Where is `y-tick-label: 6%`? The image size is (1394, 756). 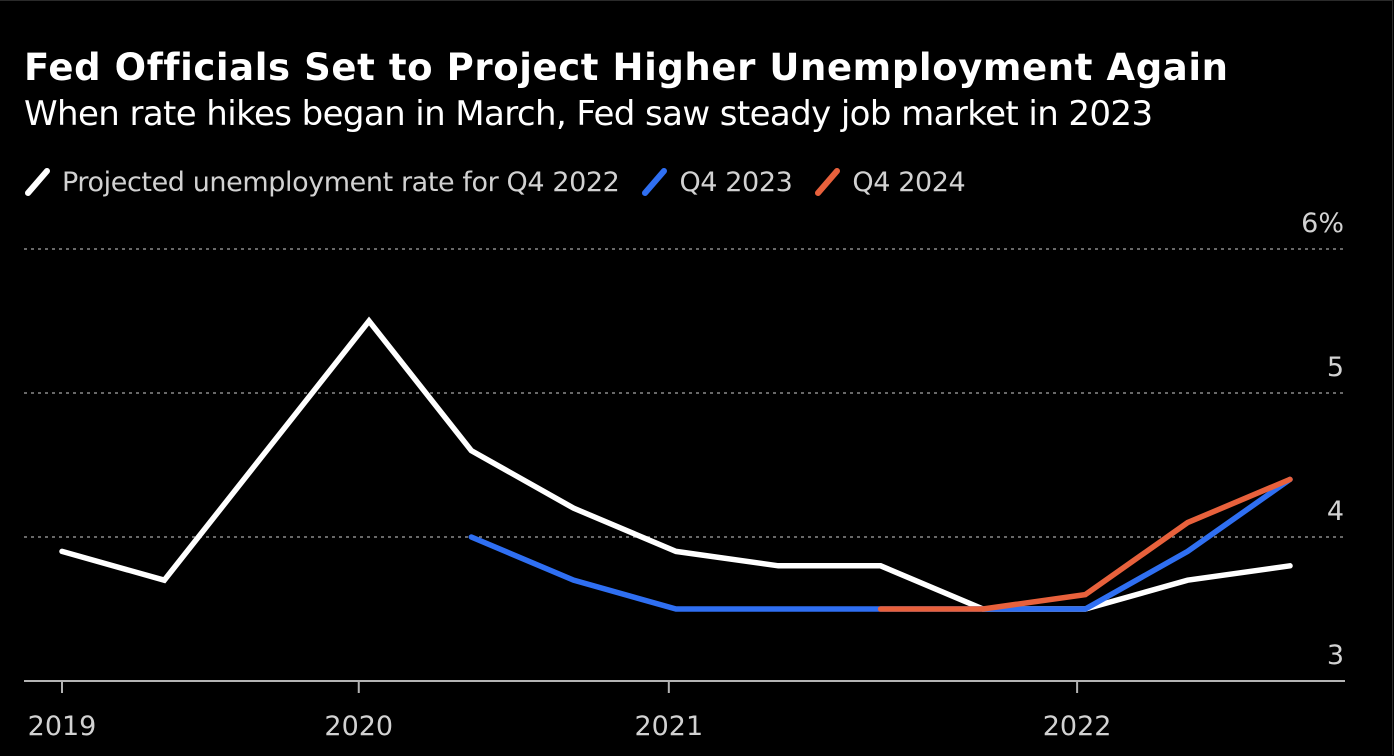
y-tick-label: 6% is located at coordinates (1322, 223).